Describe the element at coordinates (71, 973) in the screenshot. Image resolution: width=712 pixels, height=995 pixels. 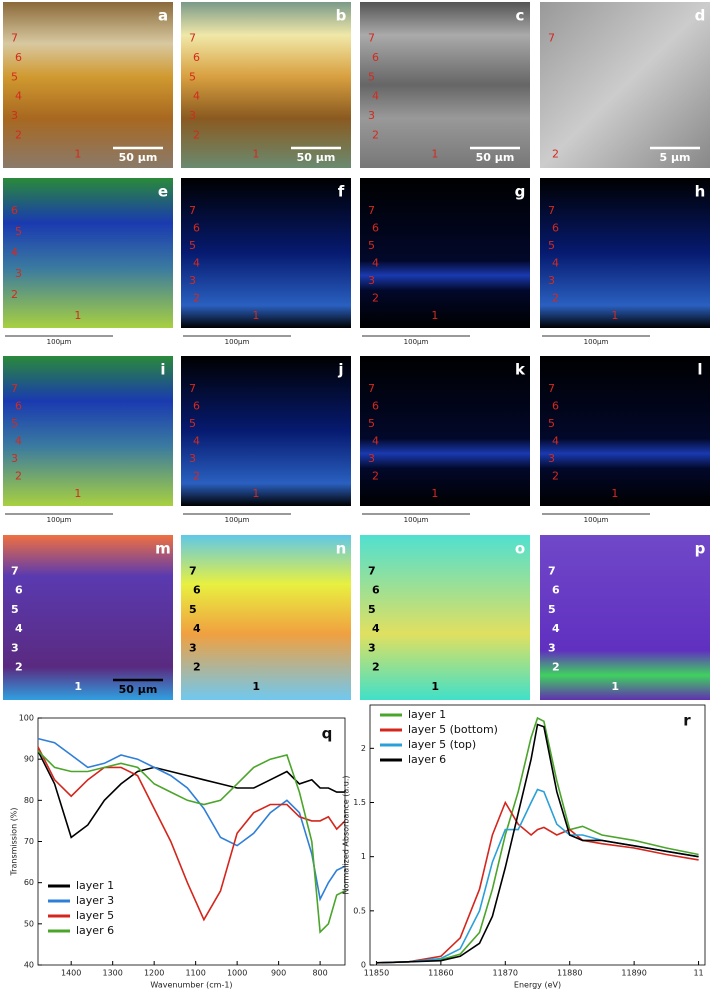
I see `x-tick-label: 1400` at that location.